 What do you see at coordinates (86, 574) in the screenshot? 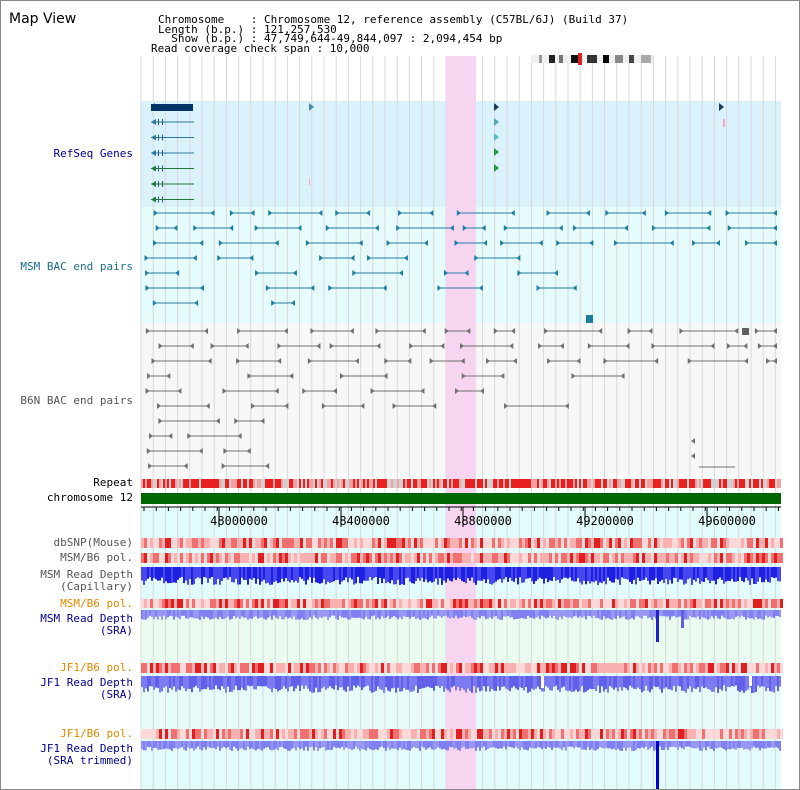
I see `track-label-msm-depth-cap: MSM Read Depth` at bounding box center [86, 574].